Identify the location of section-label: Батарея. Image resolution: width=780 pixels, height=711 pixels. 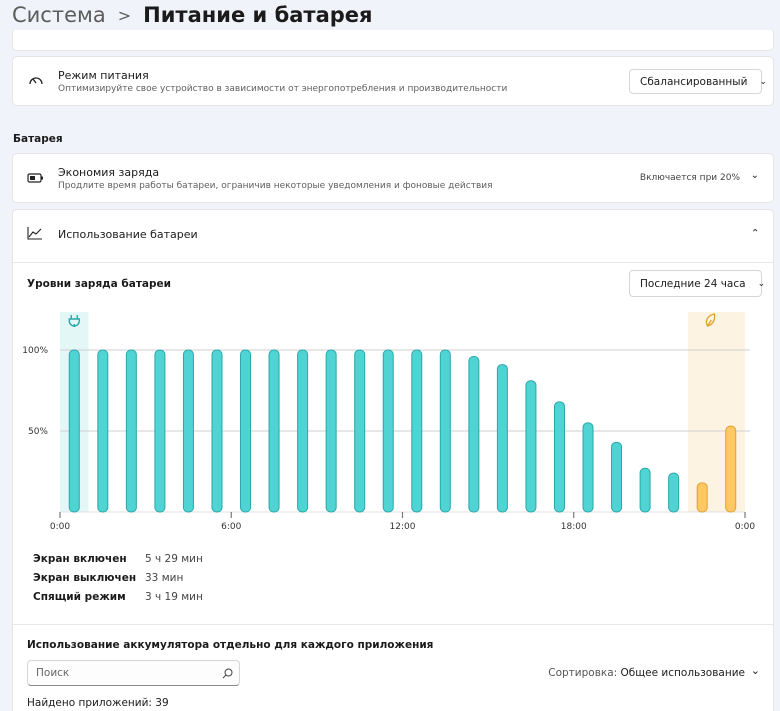
(38, 139).